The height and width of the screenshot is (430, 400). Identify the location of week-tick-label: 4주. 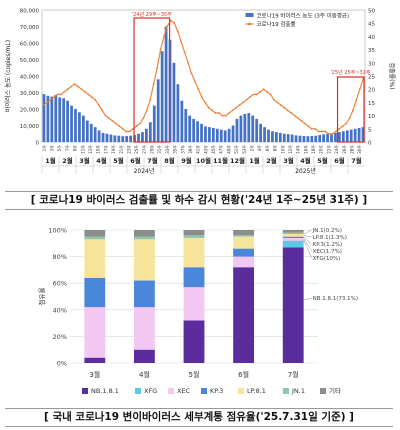
(259, 148).